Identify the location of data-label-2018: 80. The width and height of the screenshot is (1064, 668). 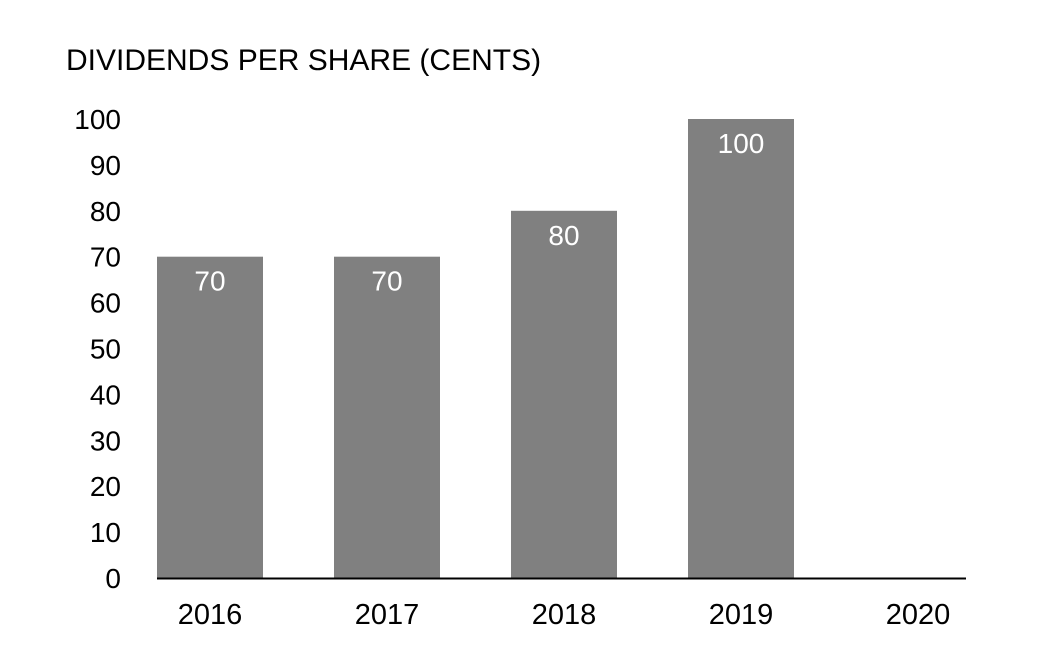
(563, 235).